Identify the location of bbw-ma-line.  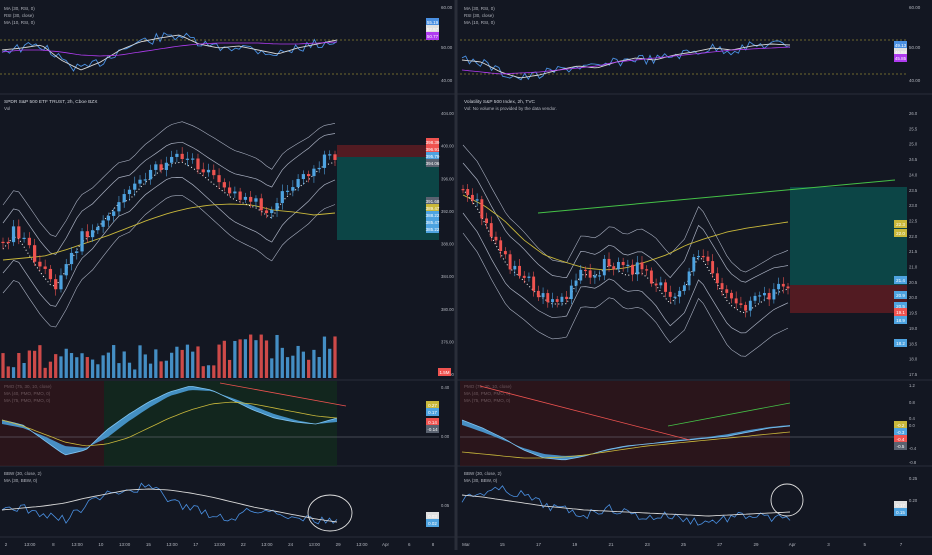
(169, 505).